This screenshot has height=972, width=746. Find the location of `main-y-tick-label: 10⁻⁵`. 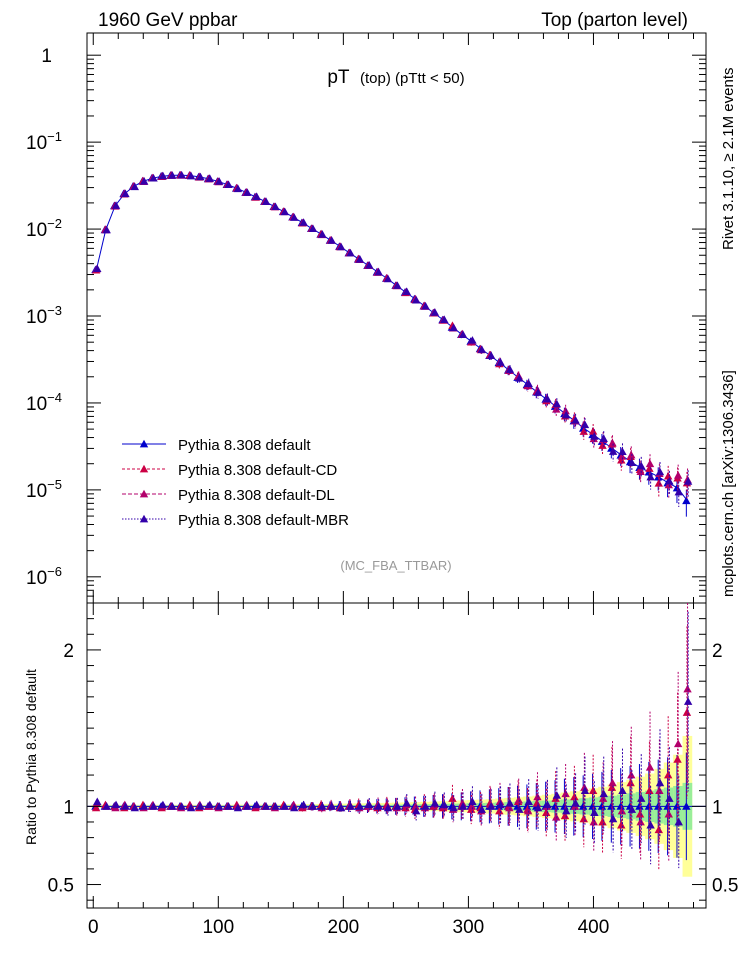

main-y-tick-label: 10⁻⁵ is located at coordinates (44, 489).